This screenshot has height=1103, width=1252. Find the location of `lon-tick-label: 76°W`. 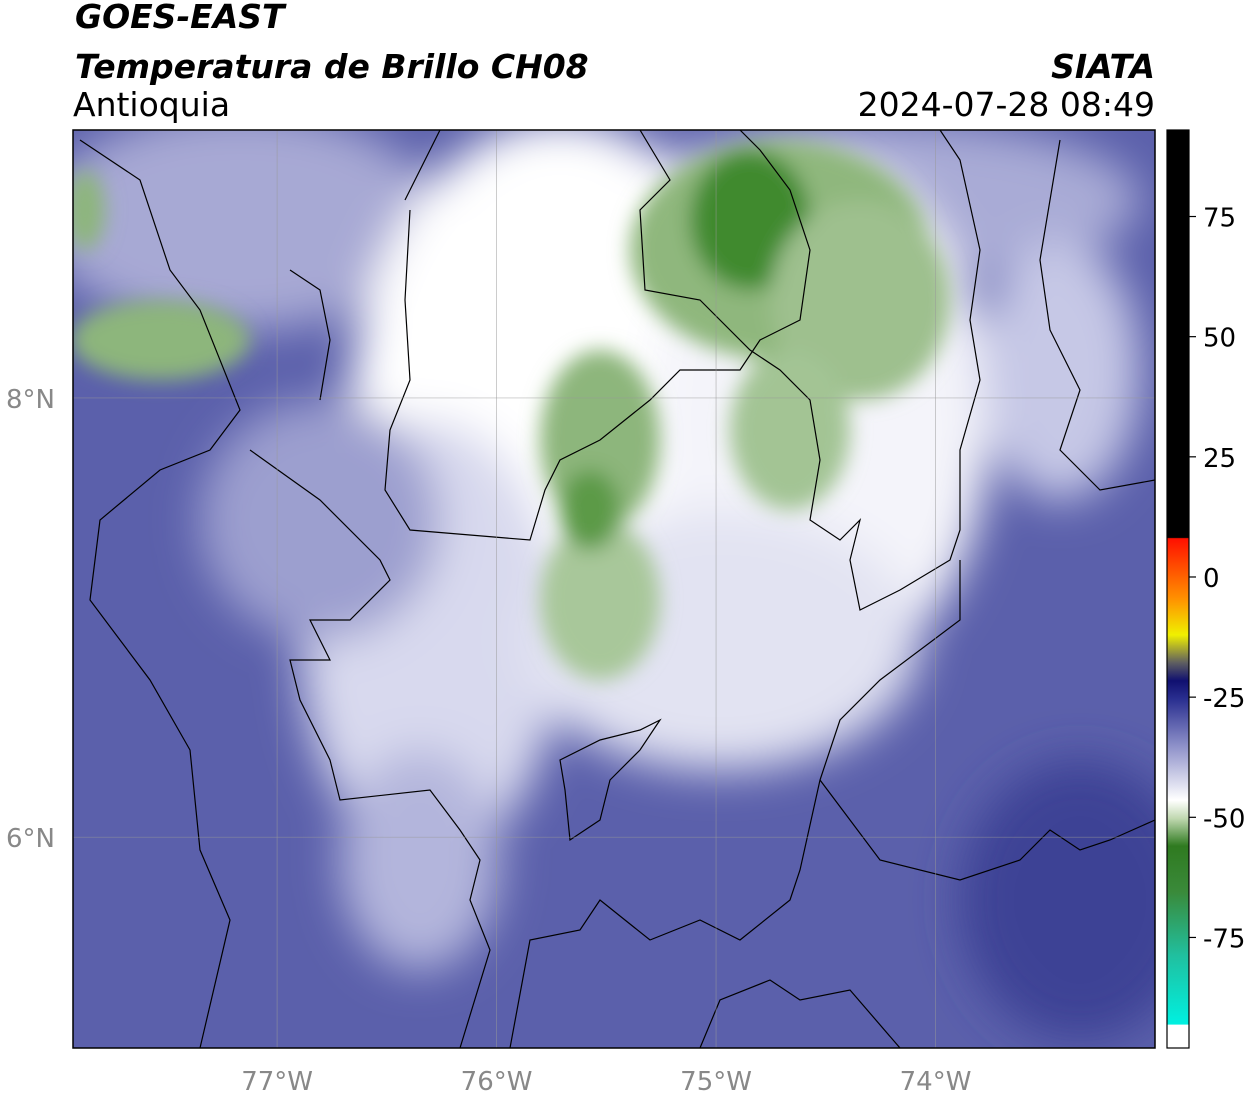

lon-tick-label: 76°W is located at coordinates (497, 1082).